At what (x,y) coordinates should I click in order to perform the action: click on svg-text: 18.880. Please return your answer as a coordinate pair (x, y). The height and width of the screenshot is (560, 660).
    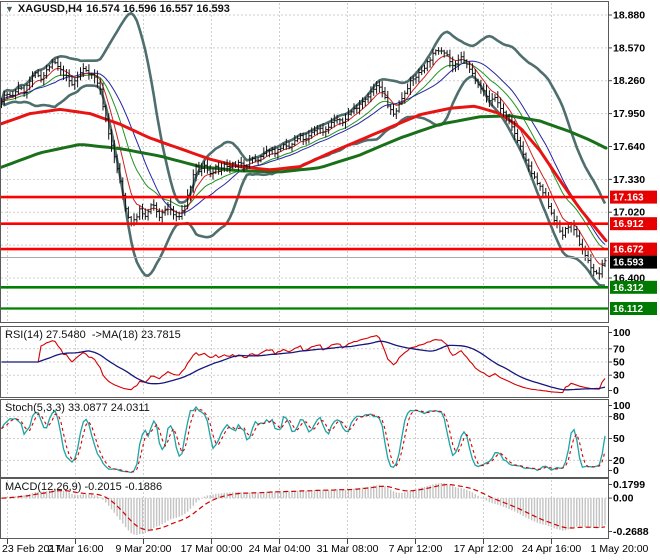
    Looking at the image, I should click on (629, 16).